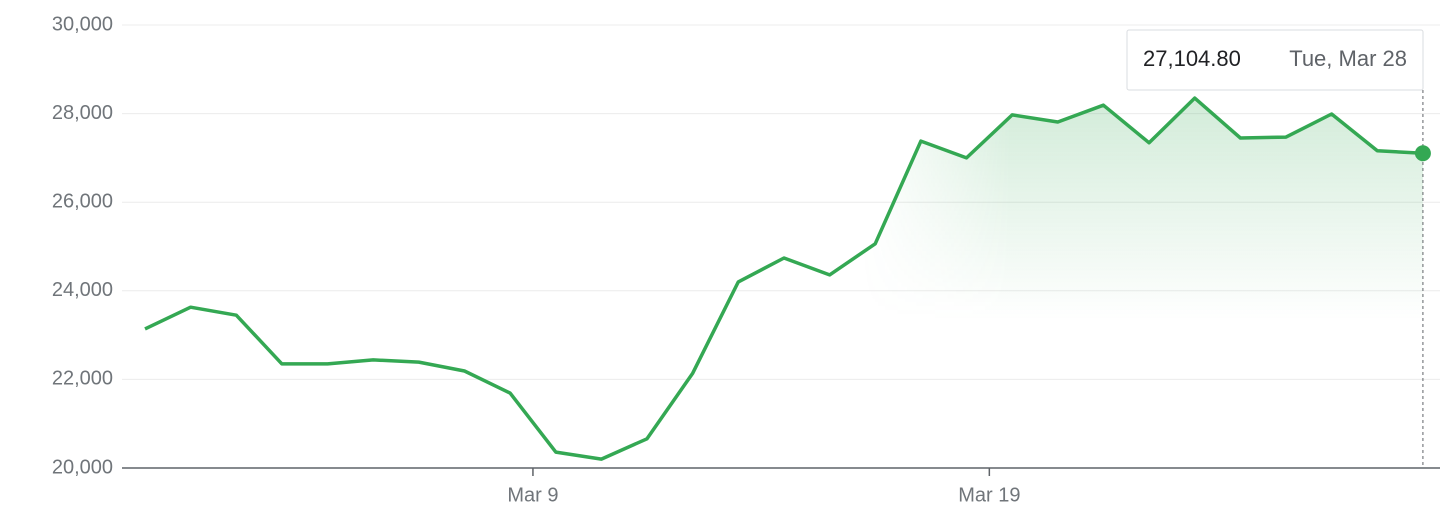  Describe the element at coordinates (1275, 60) in the screenshot. I see `tooltip-box` at that location.